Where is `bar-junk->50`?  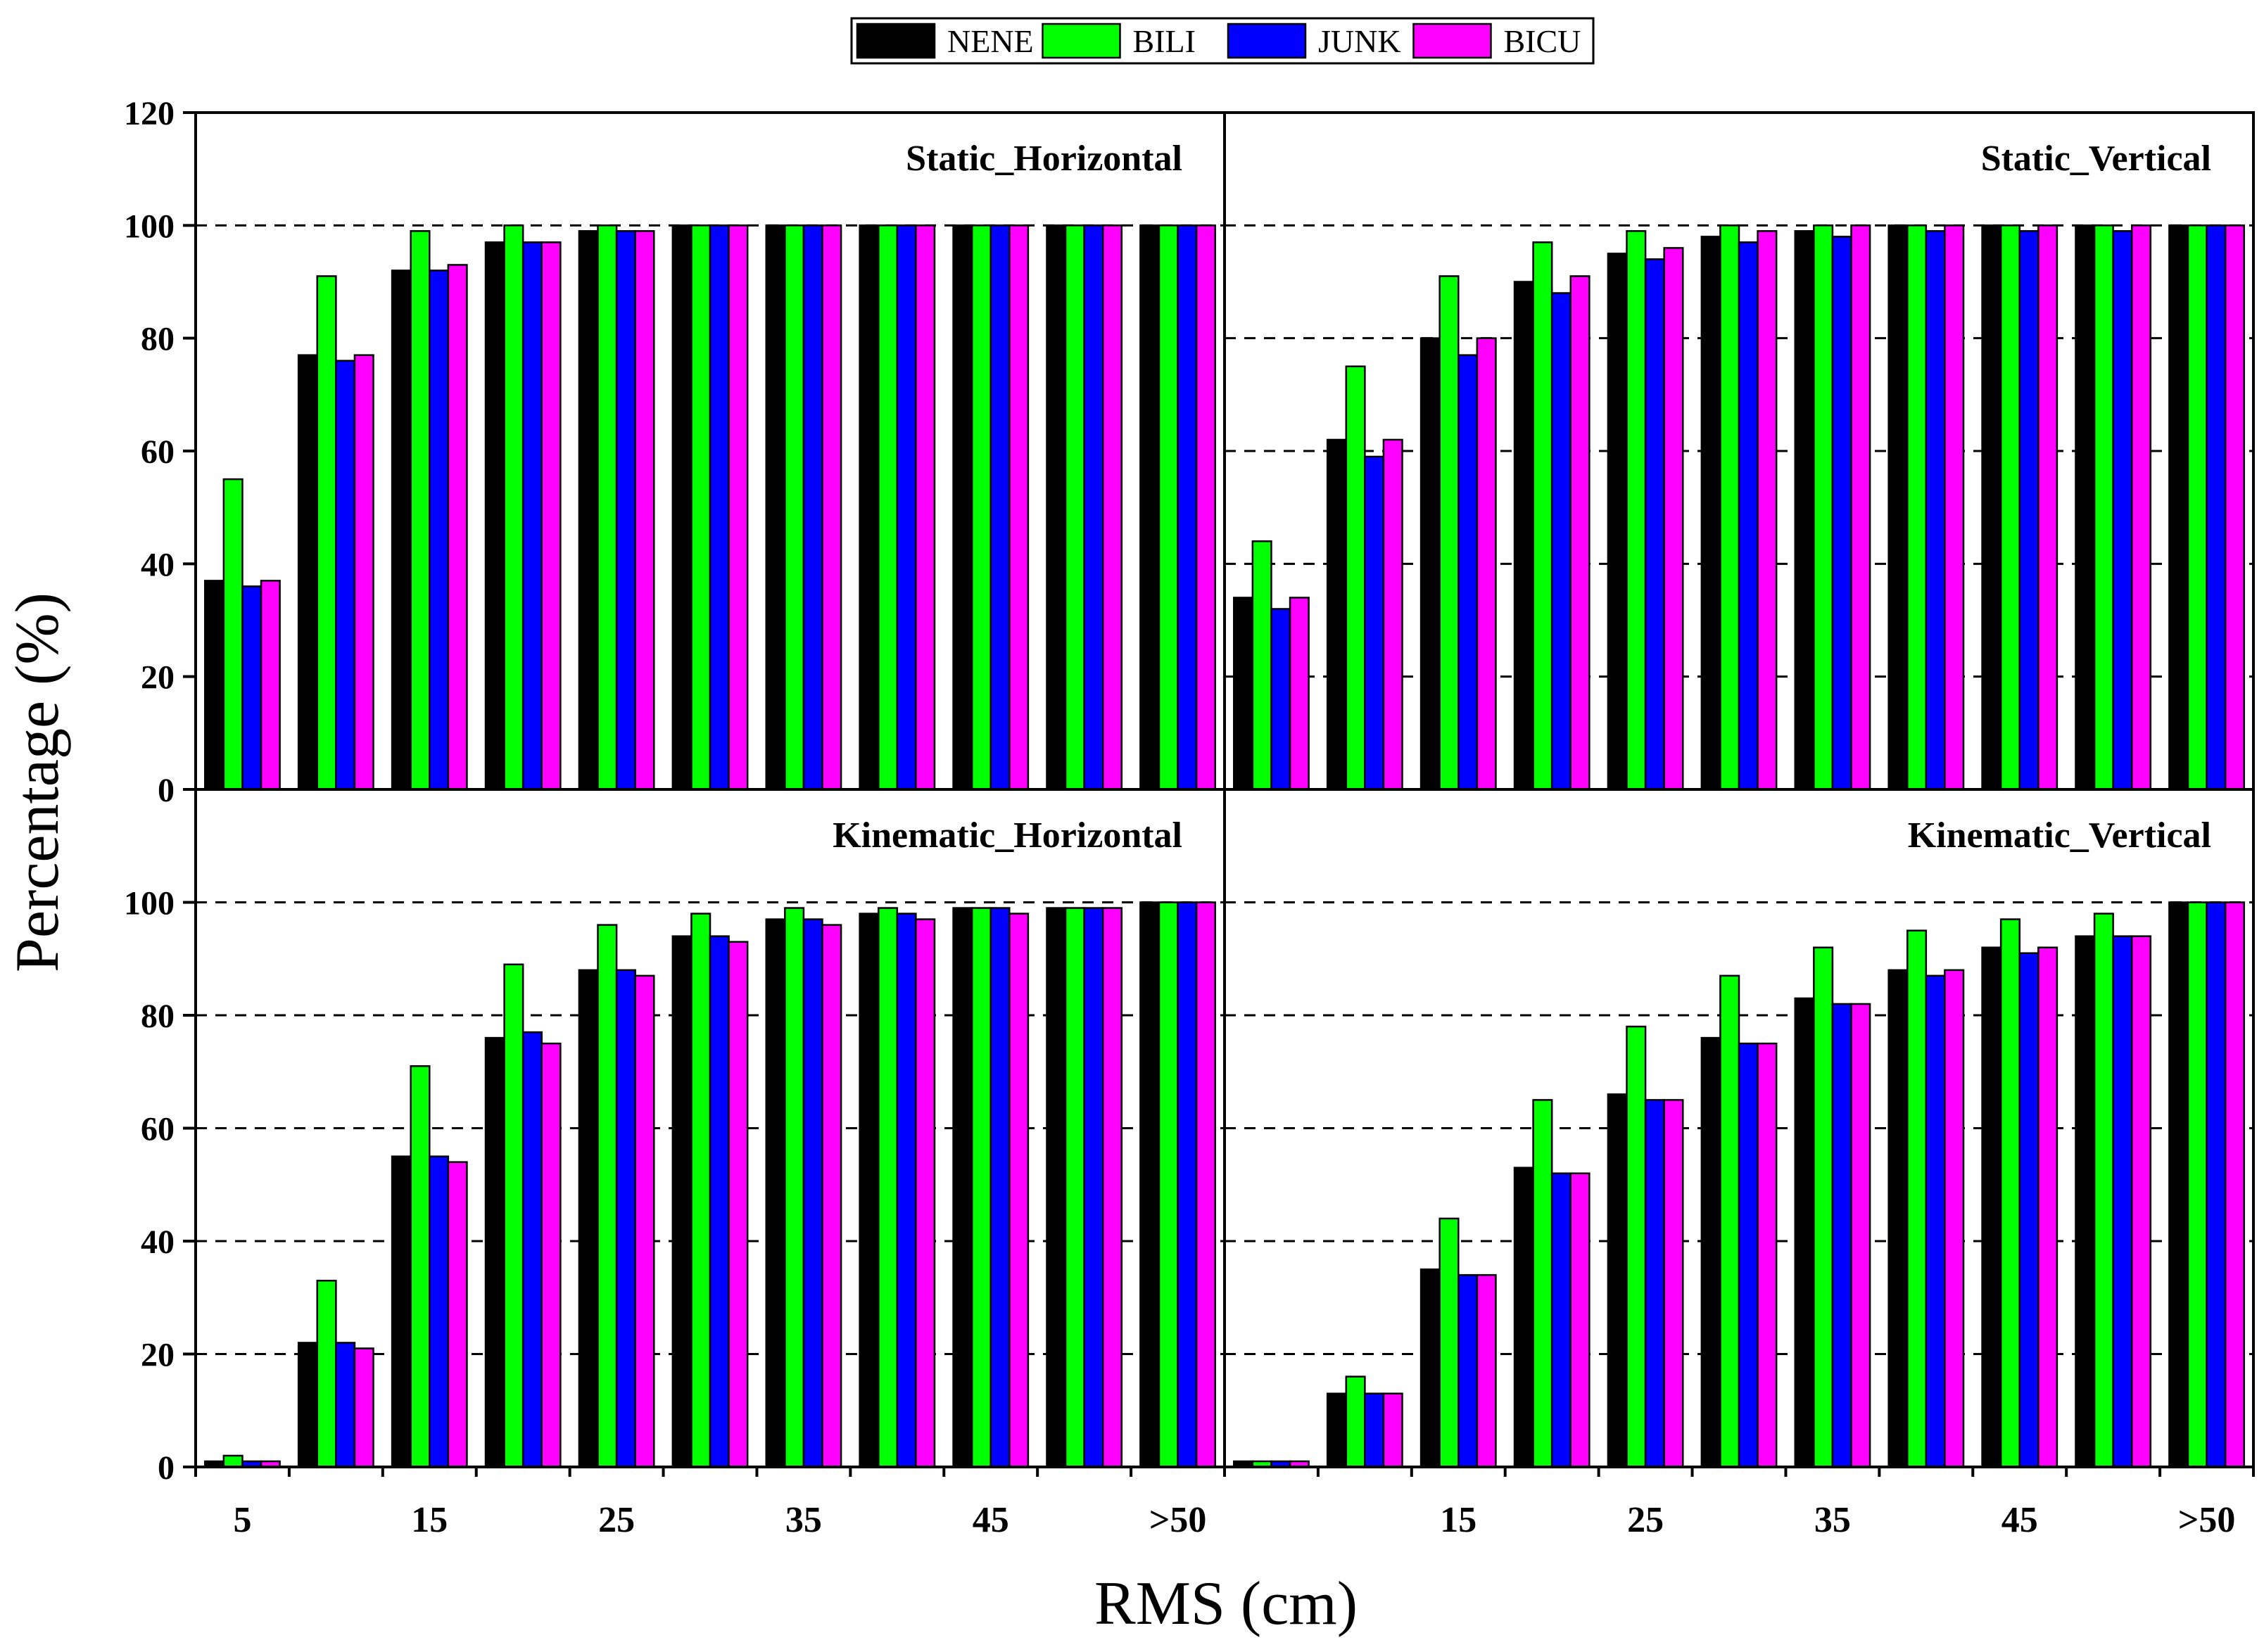
bar-junk->50 is located at coordinates (1187, 1184).